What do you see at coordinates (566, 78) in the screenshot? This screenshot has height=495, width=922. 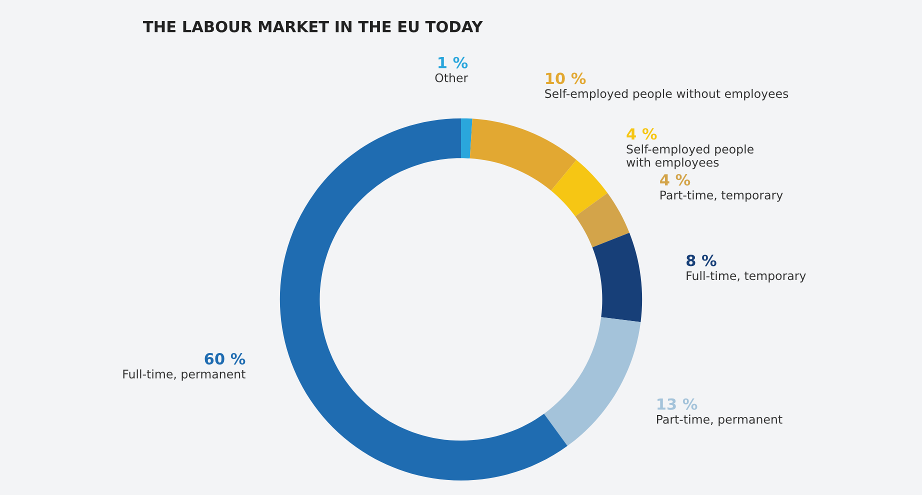 I see `data-label: 10 %` at bounding box center [566, 78].